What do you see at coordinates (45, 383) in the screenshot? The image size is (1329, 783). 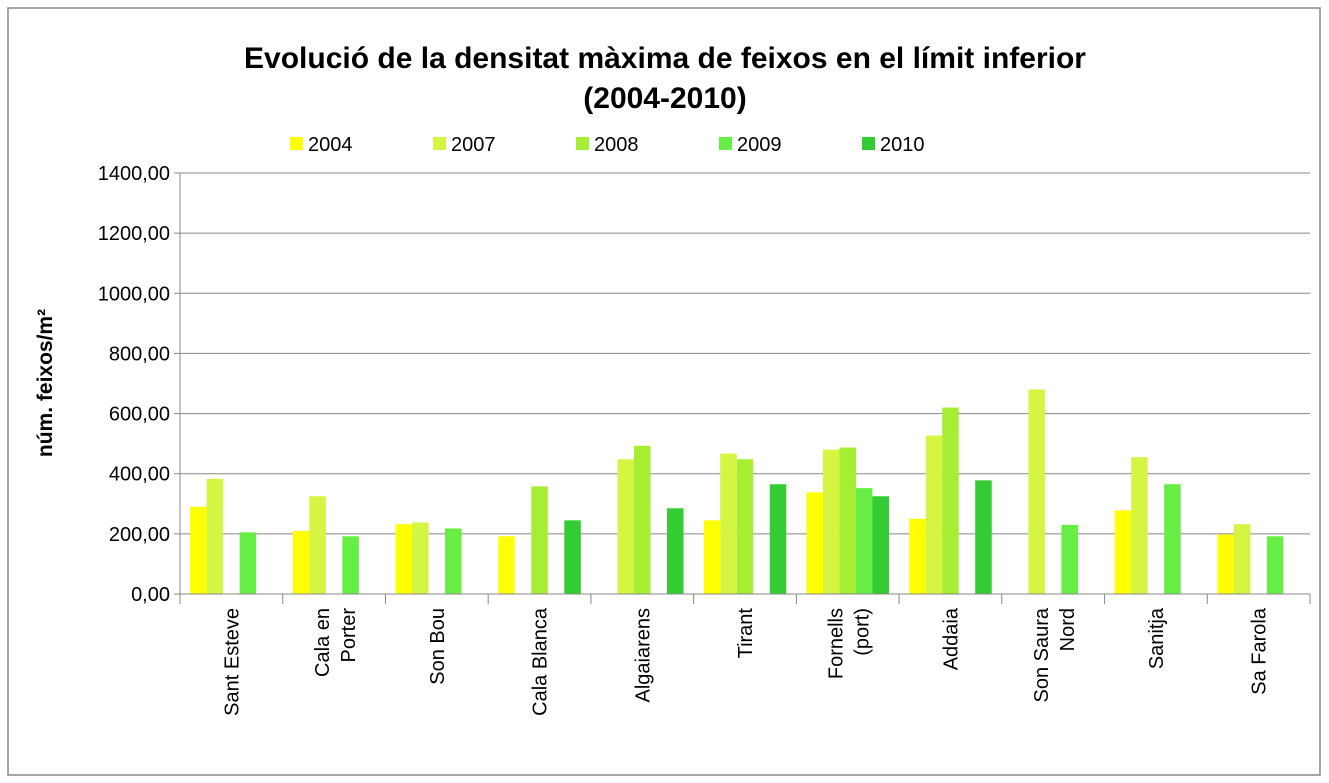 I see `y-axis-label: núm. feixos/m²` at bounding box center [45, 383].